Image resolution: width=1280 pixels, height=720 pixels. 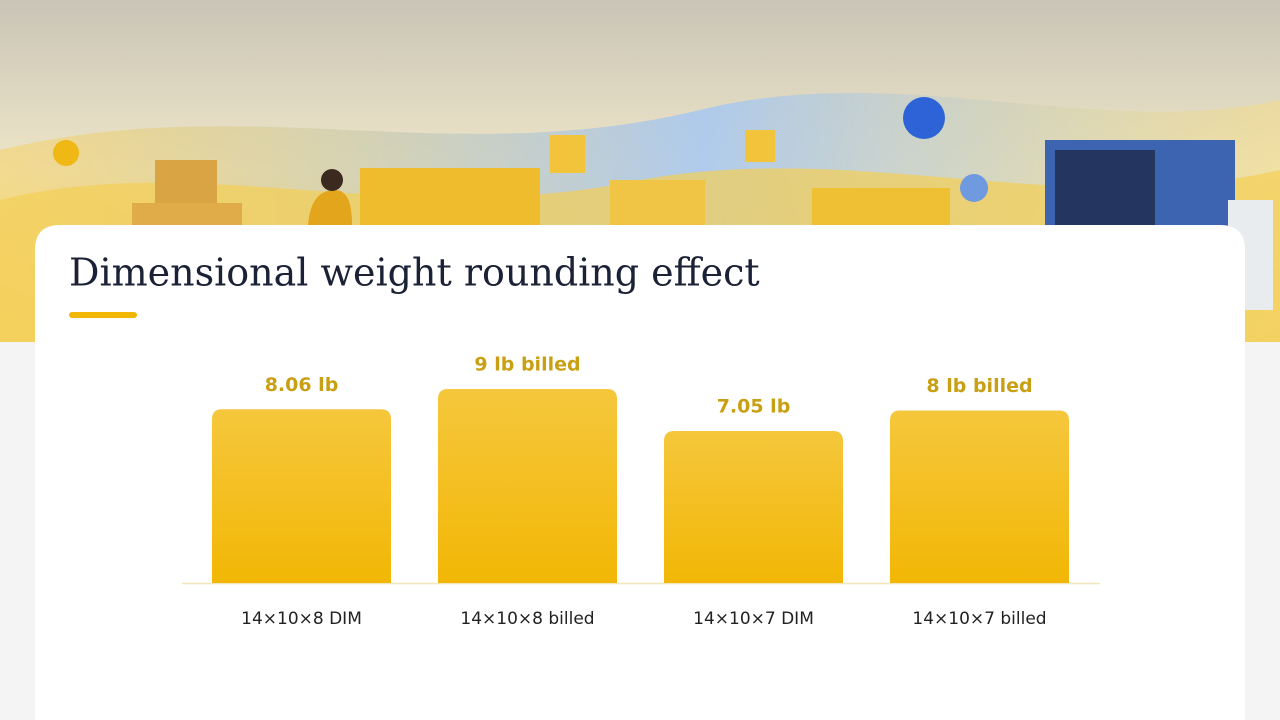 I want to click on value-label: 8 lb billed, so click(x=979, y=386).